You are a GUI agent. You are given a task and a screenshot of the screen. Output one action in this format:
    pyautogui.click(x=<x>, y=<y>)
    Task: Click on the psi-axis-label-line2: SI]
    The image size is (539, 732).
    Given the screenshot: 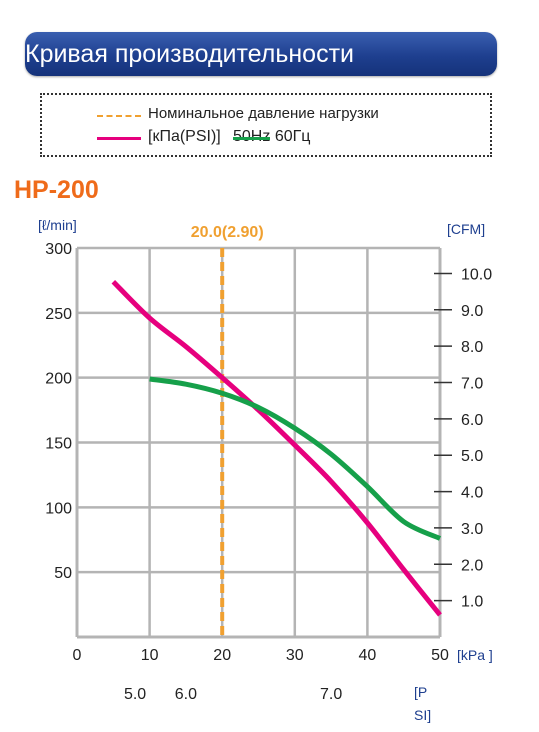 What is the action you would take?
    pyautogui.click(x=422, y=715)
    